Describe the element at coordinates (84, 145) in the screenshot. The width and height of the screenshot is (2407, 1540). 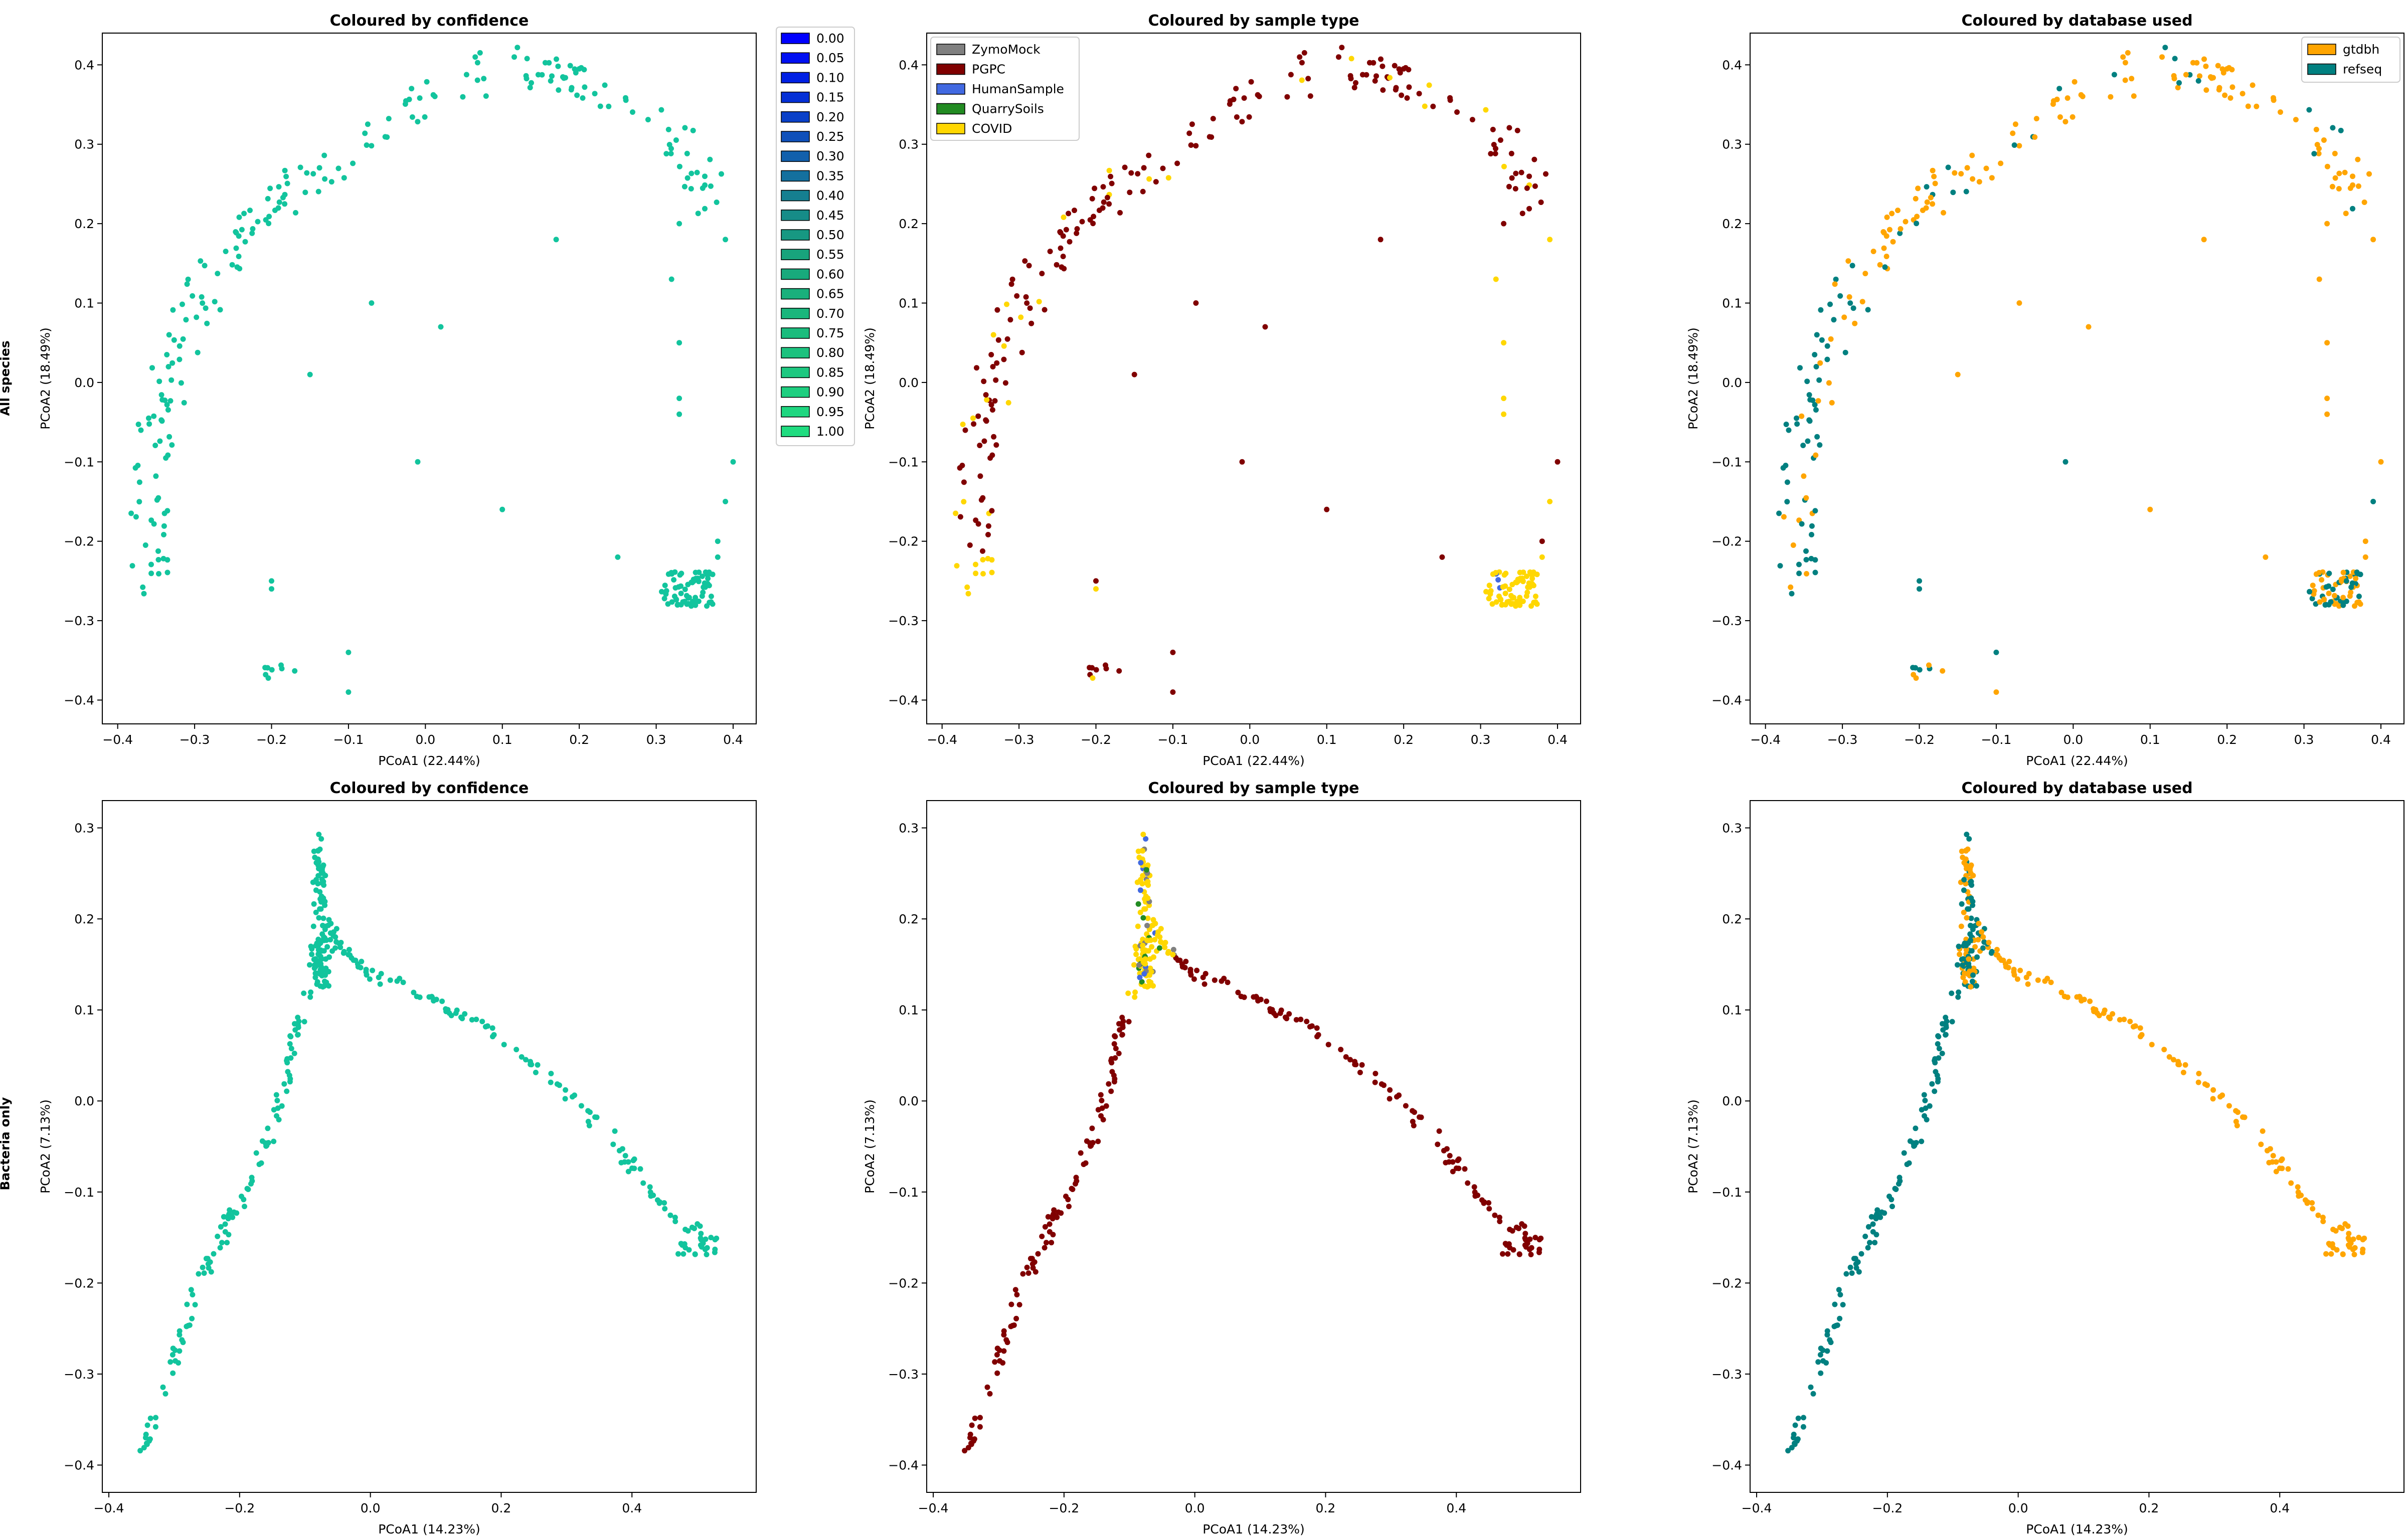
I see `y-tick-label: 0.3` at that location.